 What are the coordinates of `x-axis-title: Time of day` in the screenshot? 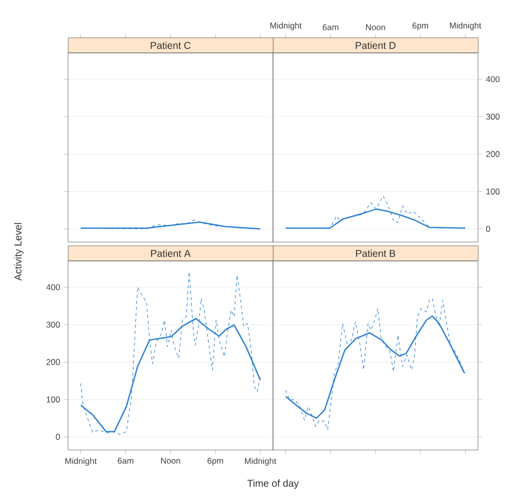 It's located at (273, 484).